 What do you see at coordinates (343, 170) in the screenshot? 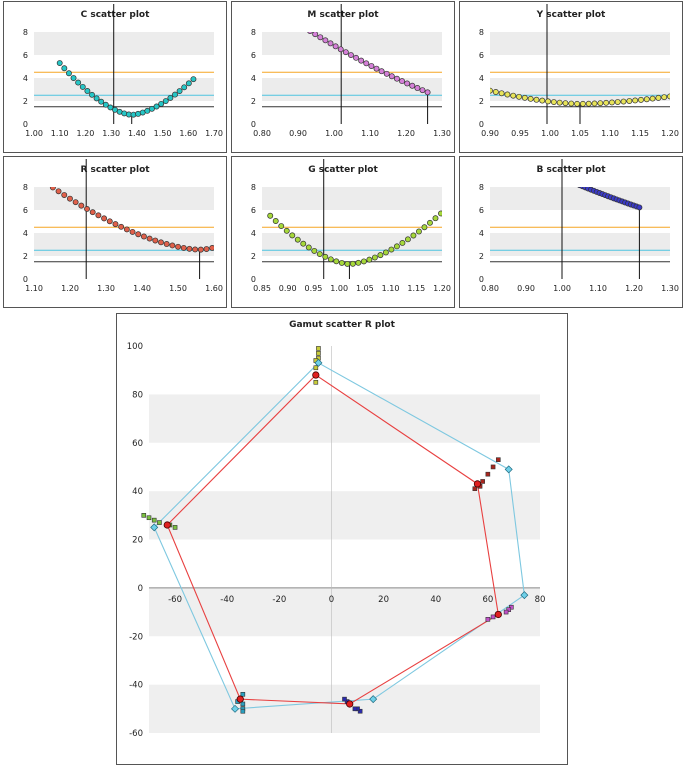
I see `g-chart-title: G scatter plot` at bounding box center [343, 170].